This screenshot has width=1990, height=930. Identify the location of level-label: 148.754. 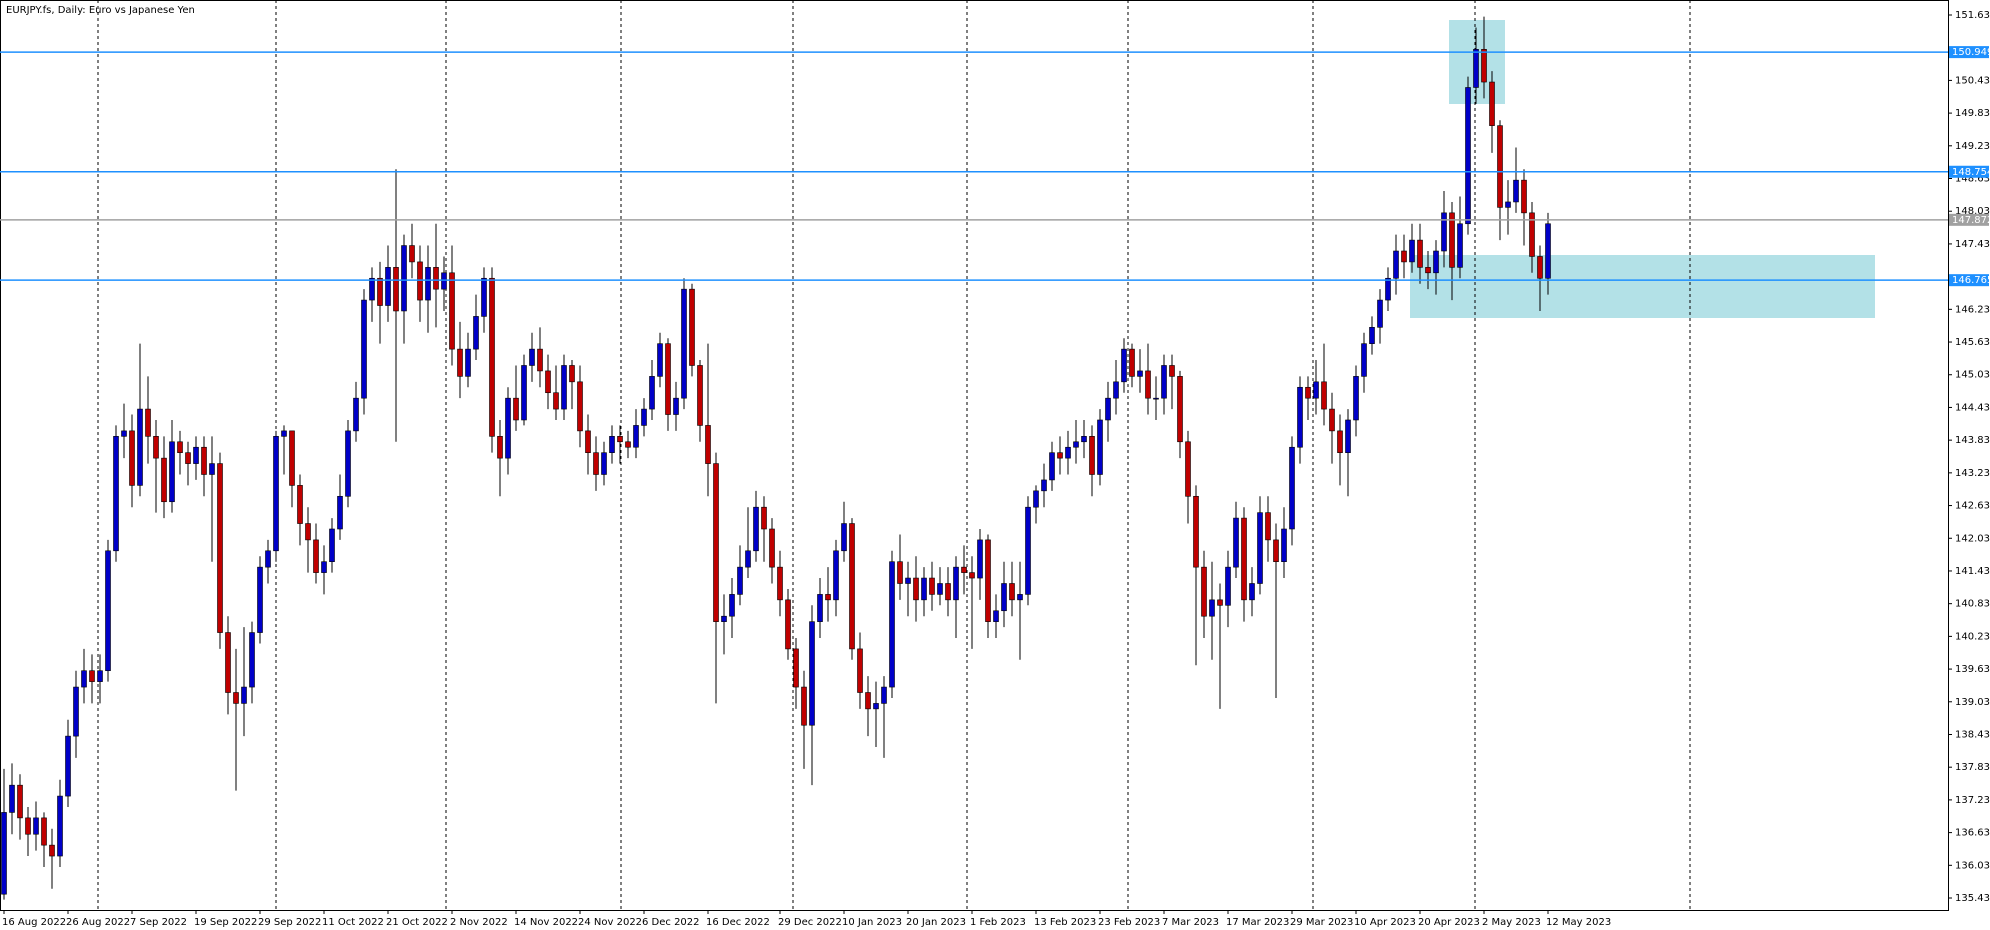
(1971, 172).